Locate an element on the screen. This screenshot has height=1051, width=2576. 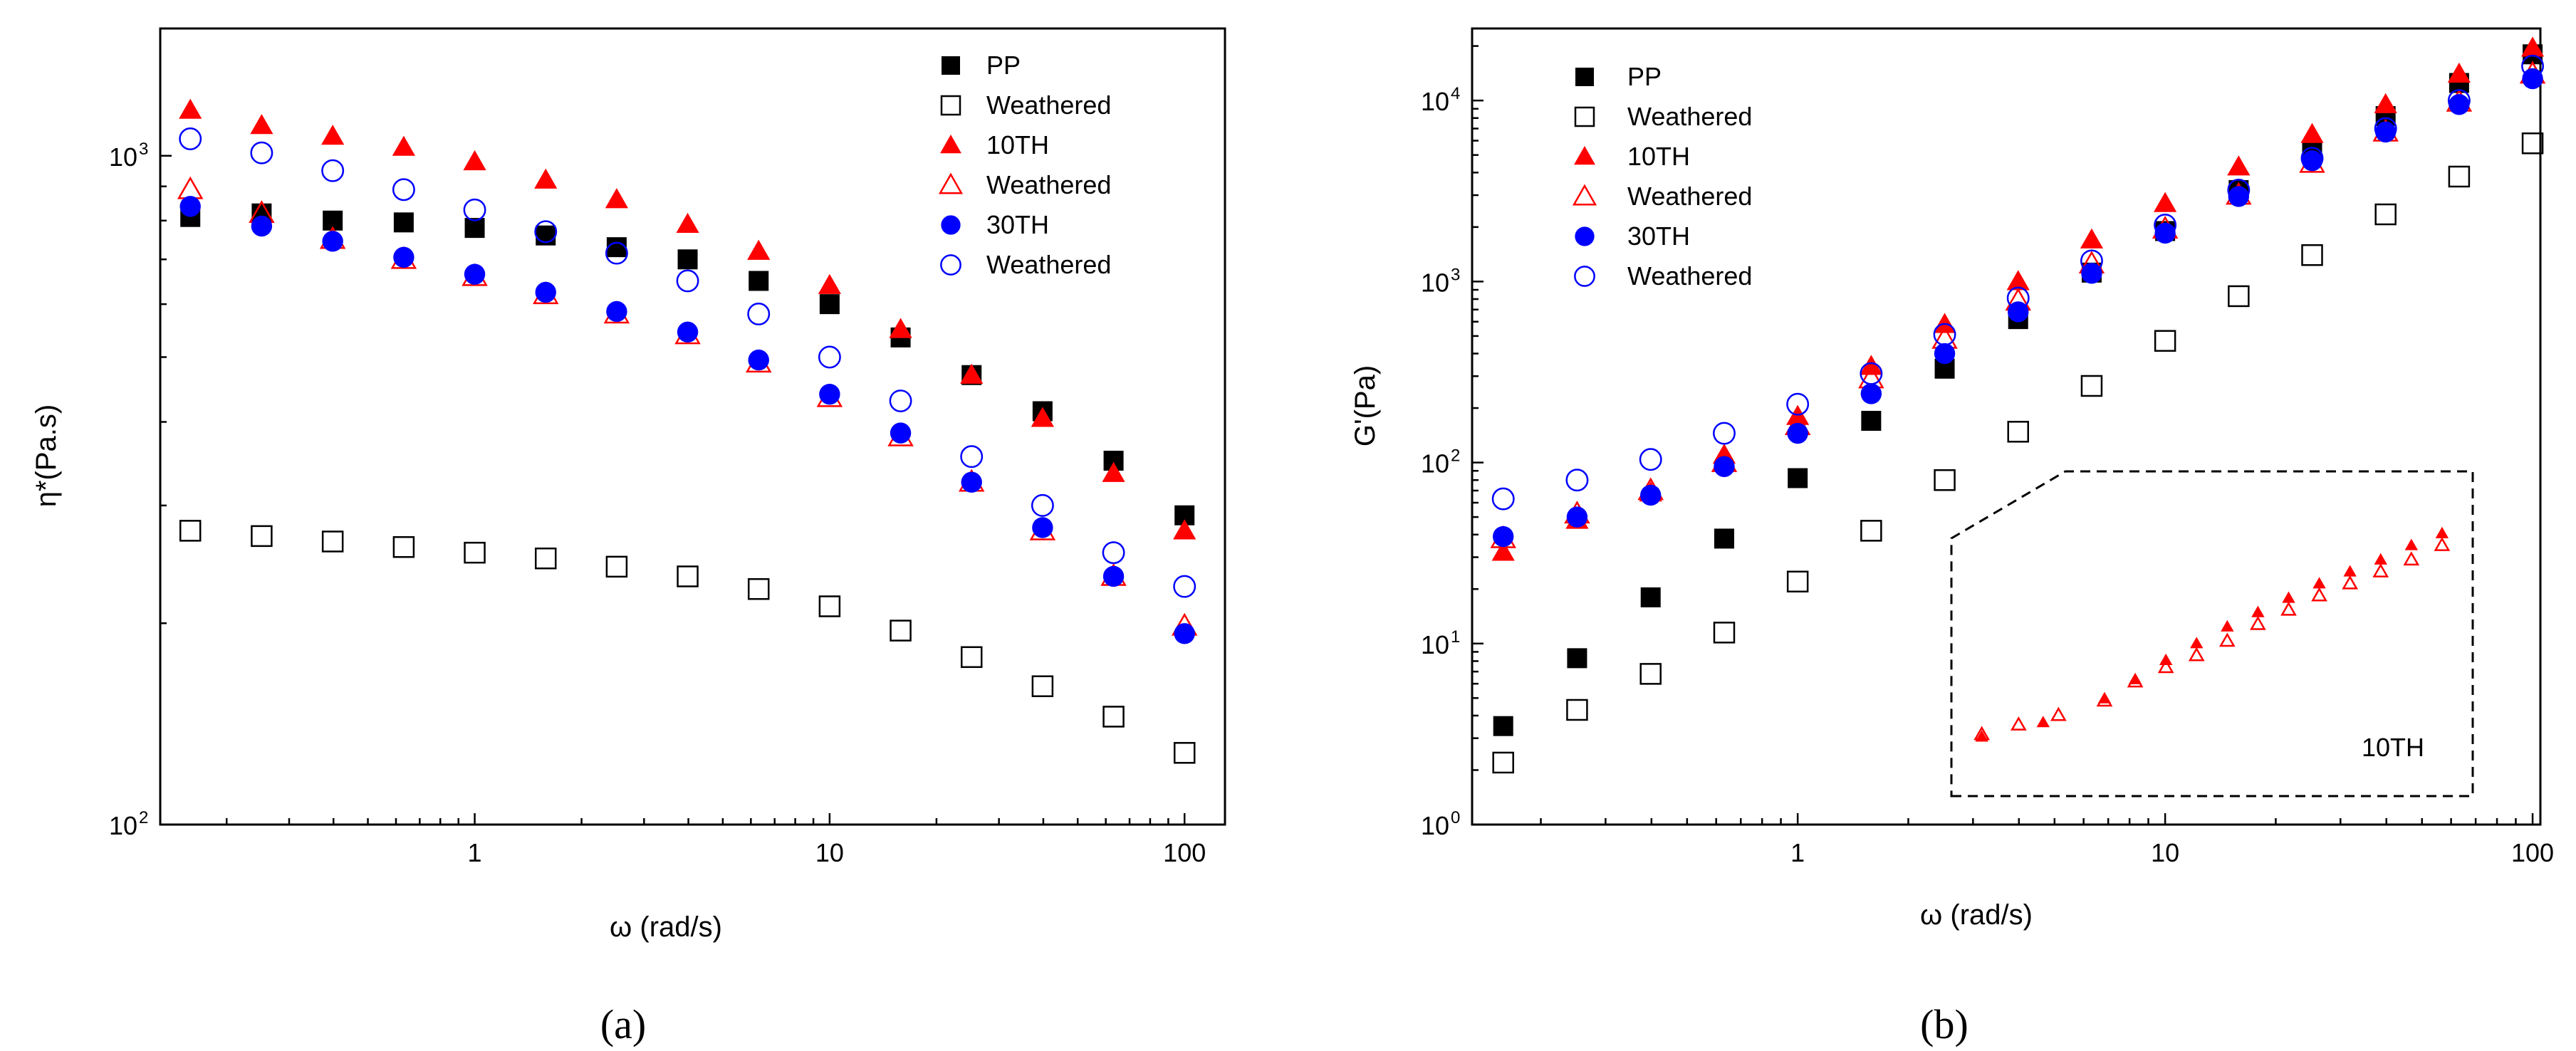
y-tick-exponent: 0 is located at coordinates (1455, 817).